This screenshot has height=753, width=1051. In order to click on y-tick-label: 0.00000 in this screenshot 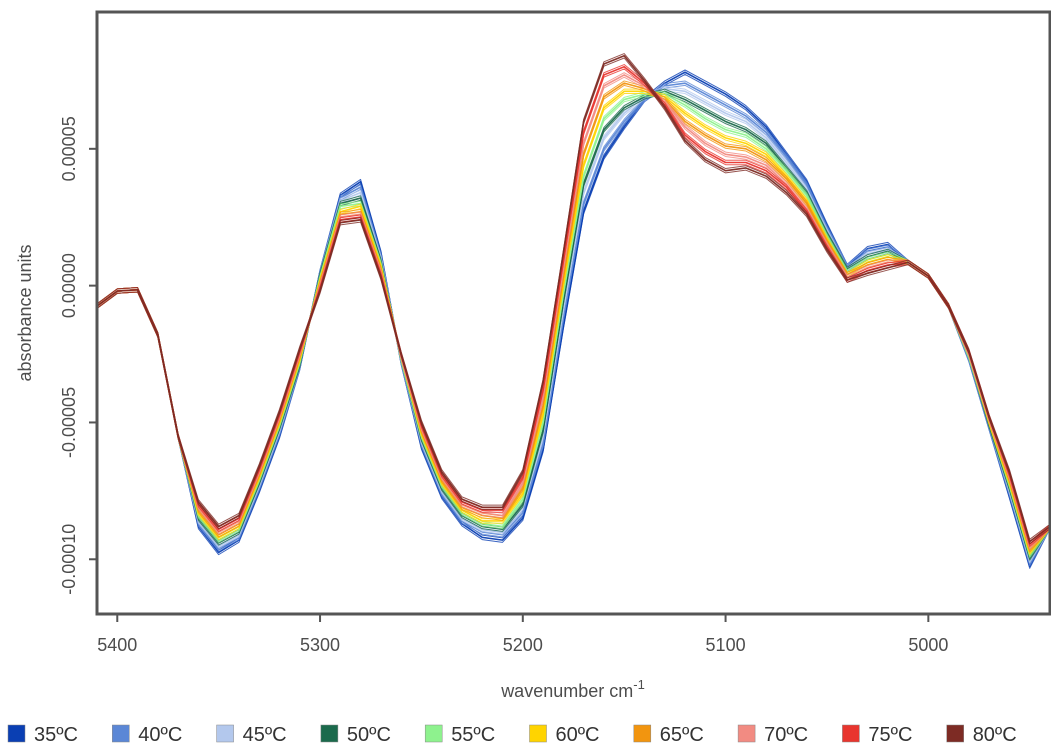, I will do `click(69, 285)`.